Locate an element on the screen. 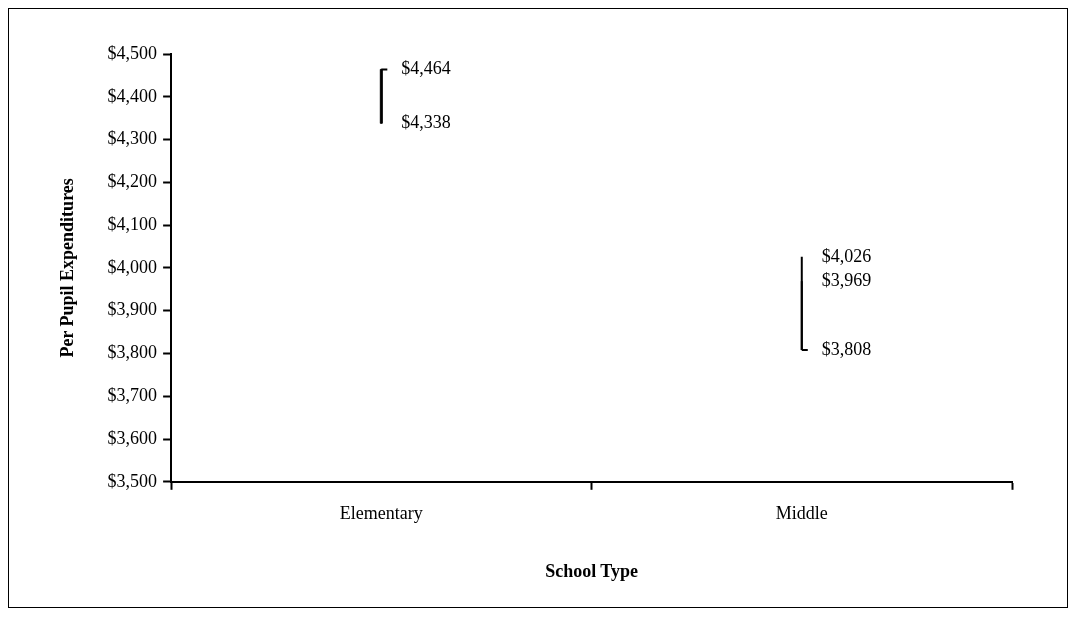 This screenshot has width=1079, height=622. y-axis-title: Per Pupil Expenditures is located at coordinates (67, 268).